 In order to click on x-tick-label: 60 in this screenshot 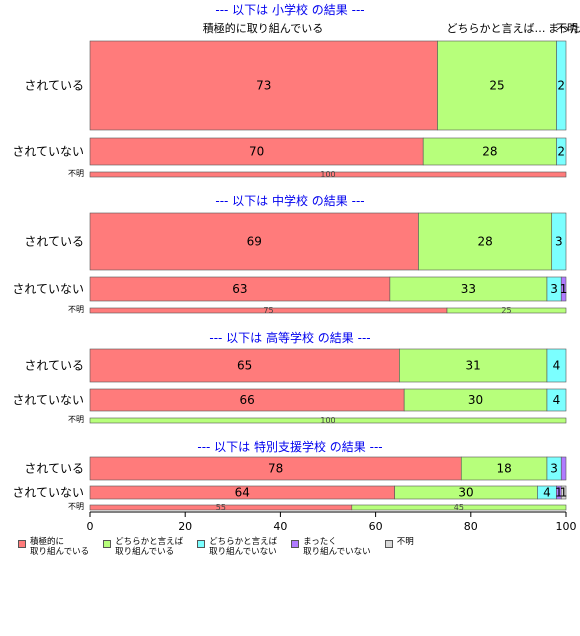, I will do `click(376, 526)`.